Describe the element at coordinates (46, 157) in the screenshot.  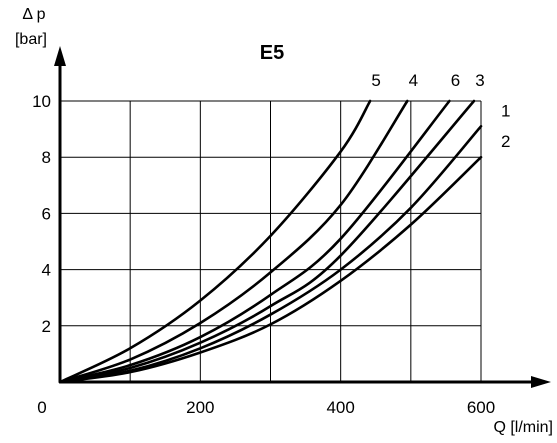
I see `y-tick-label: 8` at that location.